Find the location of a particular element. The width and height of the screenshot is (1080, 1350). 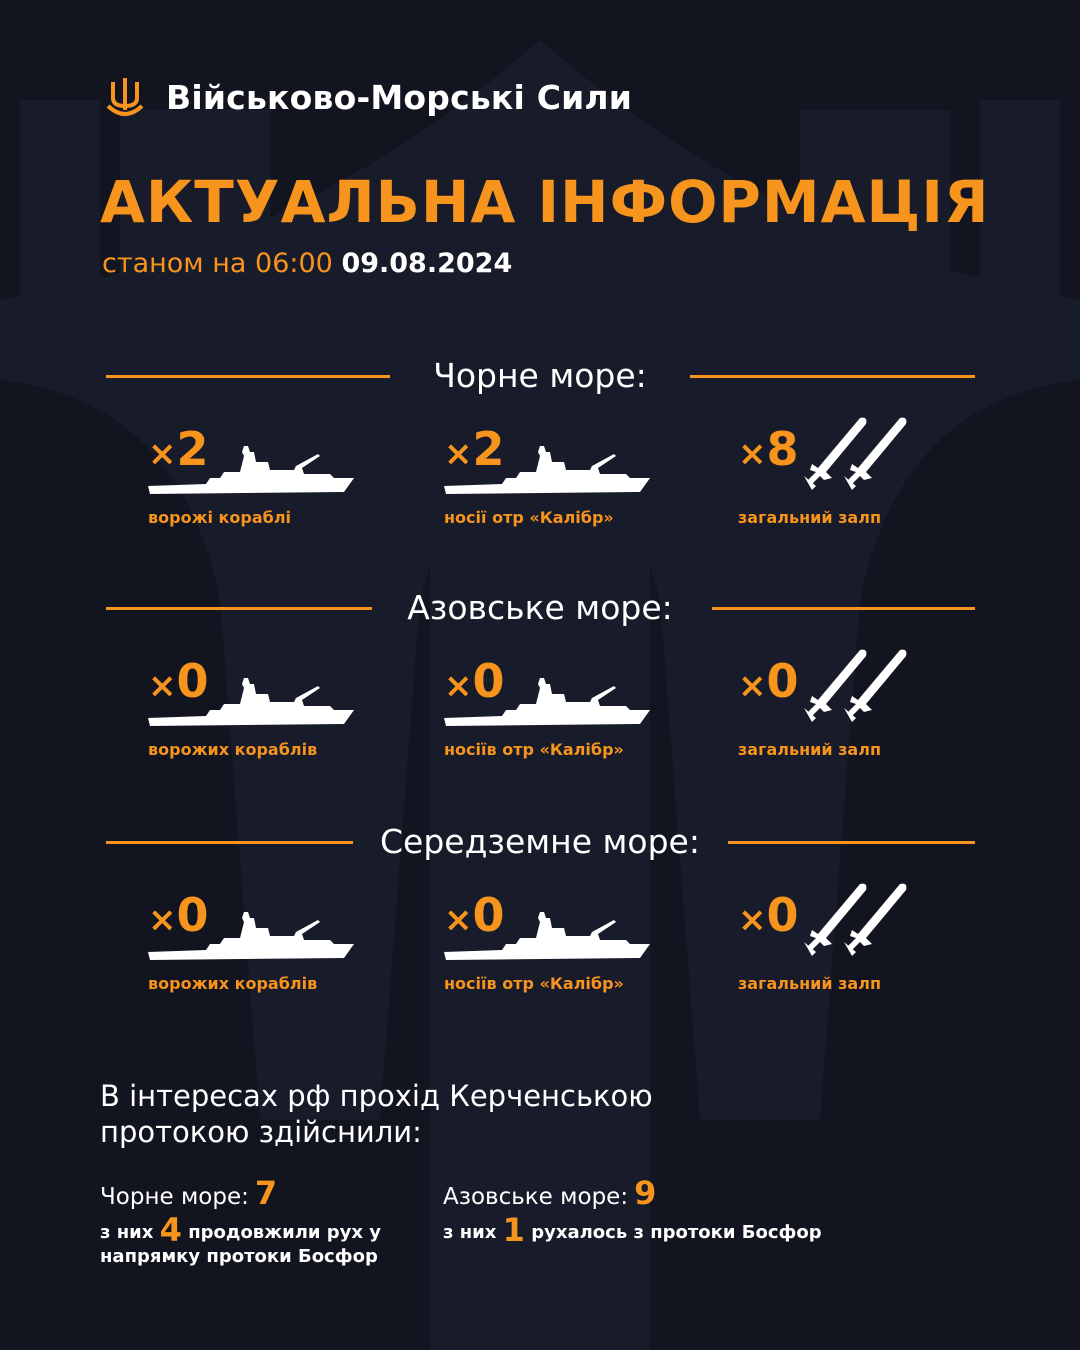

navy-trident-logo-icon is located at coordinates (125, 97).